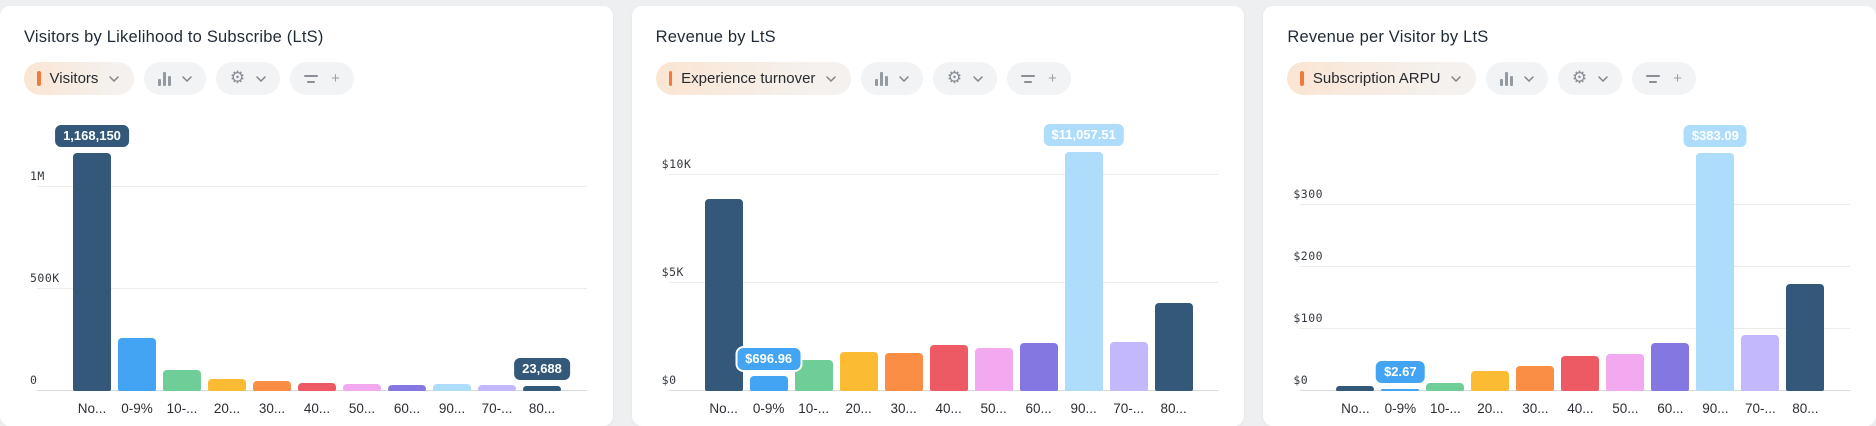  Describe the element at coordinates (1382, 78) in the screenshot. I see `metric-selector: Subscription ARPU` at that location.